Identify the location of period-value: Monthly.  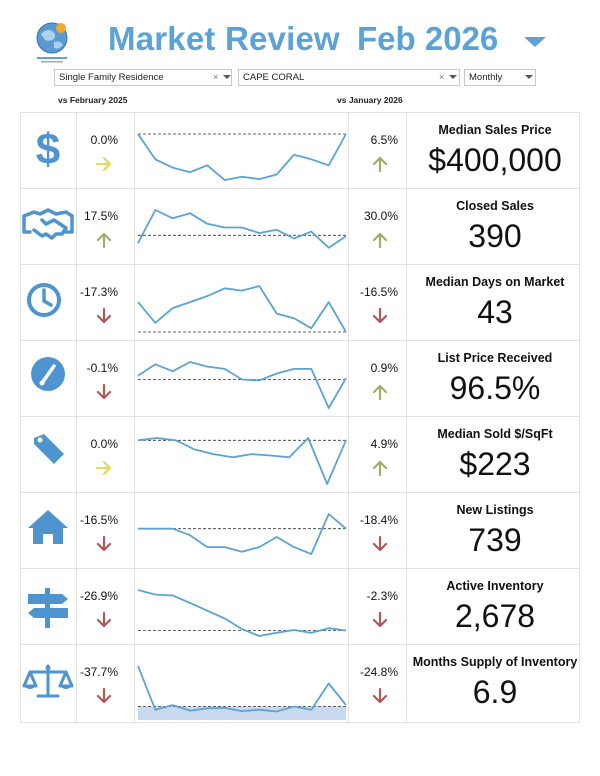
(486, 77).